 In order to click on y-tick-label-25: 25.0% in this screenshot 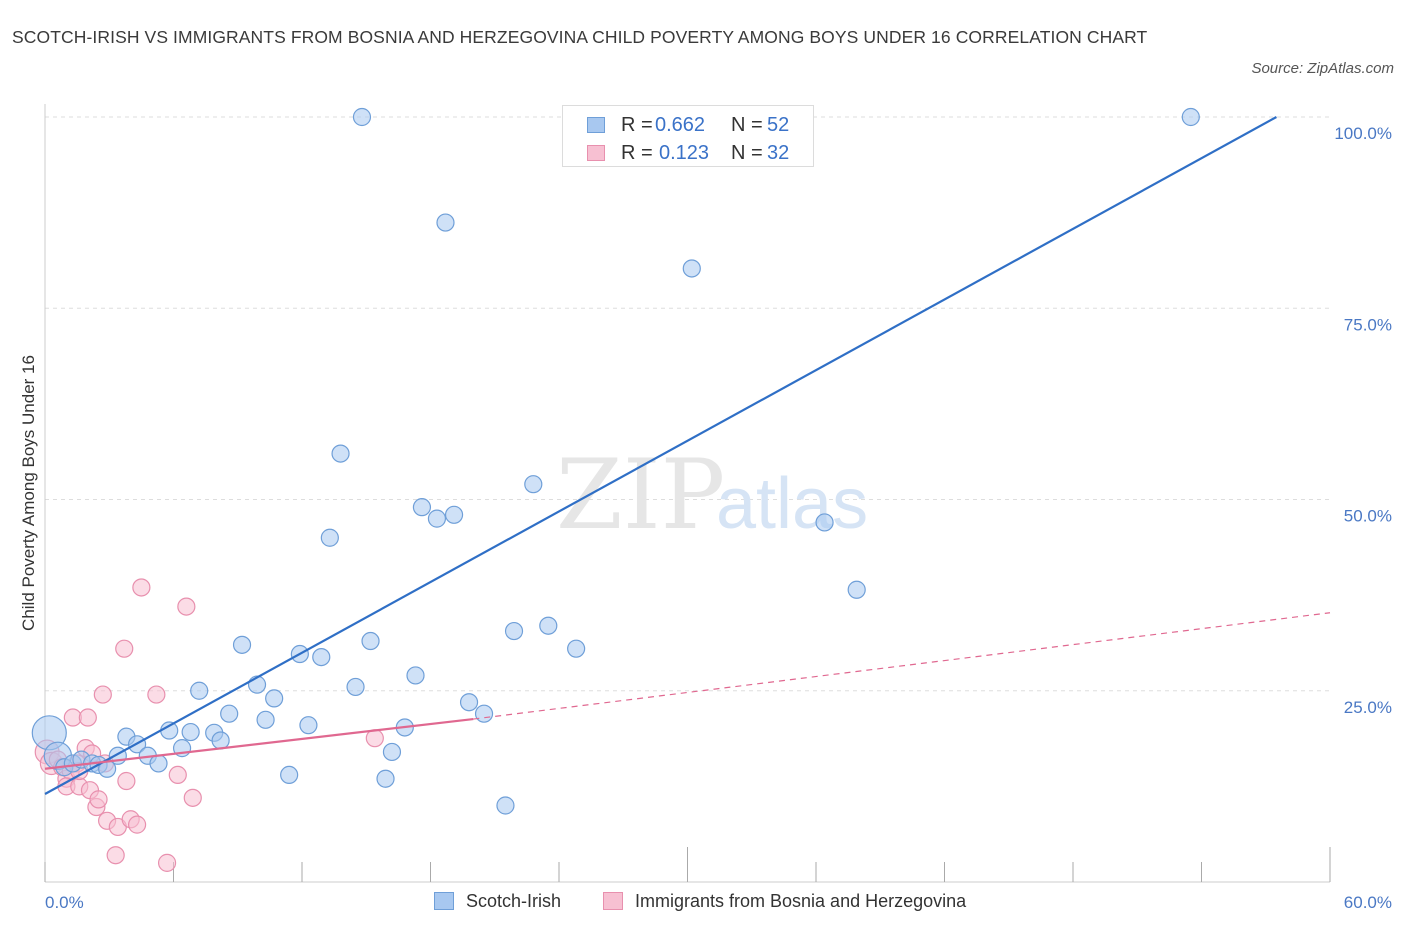, I will do `click(1368, 707)`.